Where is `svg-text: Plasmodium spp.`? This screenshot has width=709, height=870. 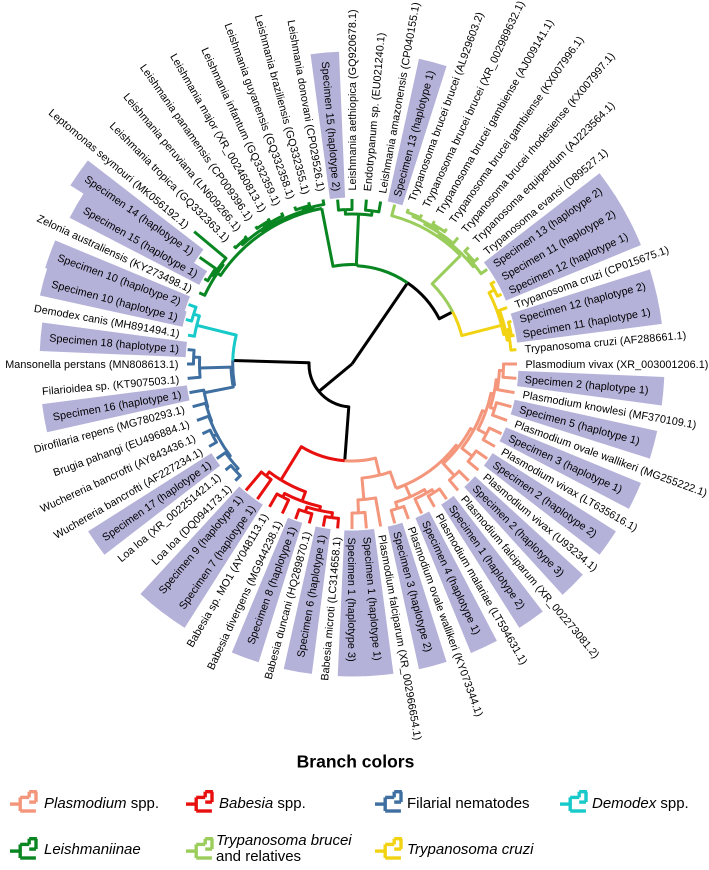 svg-text: Plasmodium spp. is located at coordinates (101, 803).